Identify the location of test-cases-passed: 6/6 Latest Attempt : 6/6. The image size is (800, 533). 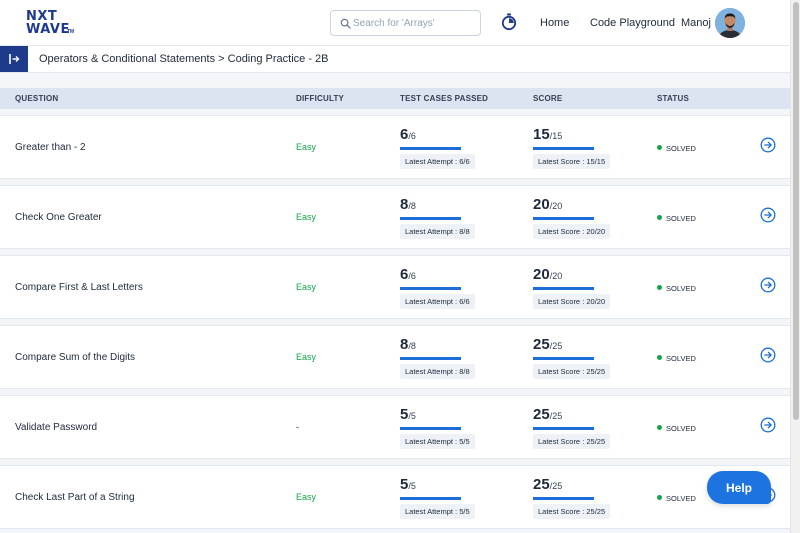
(437, 147).